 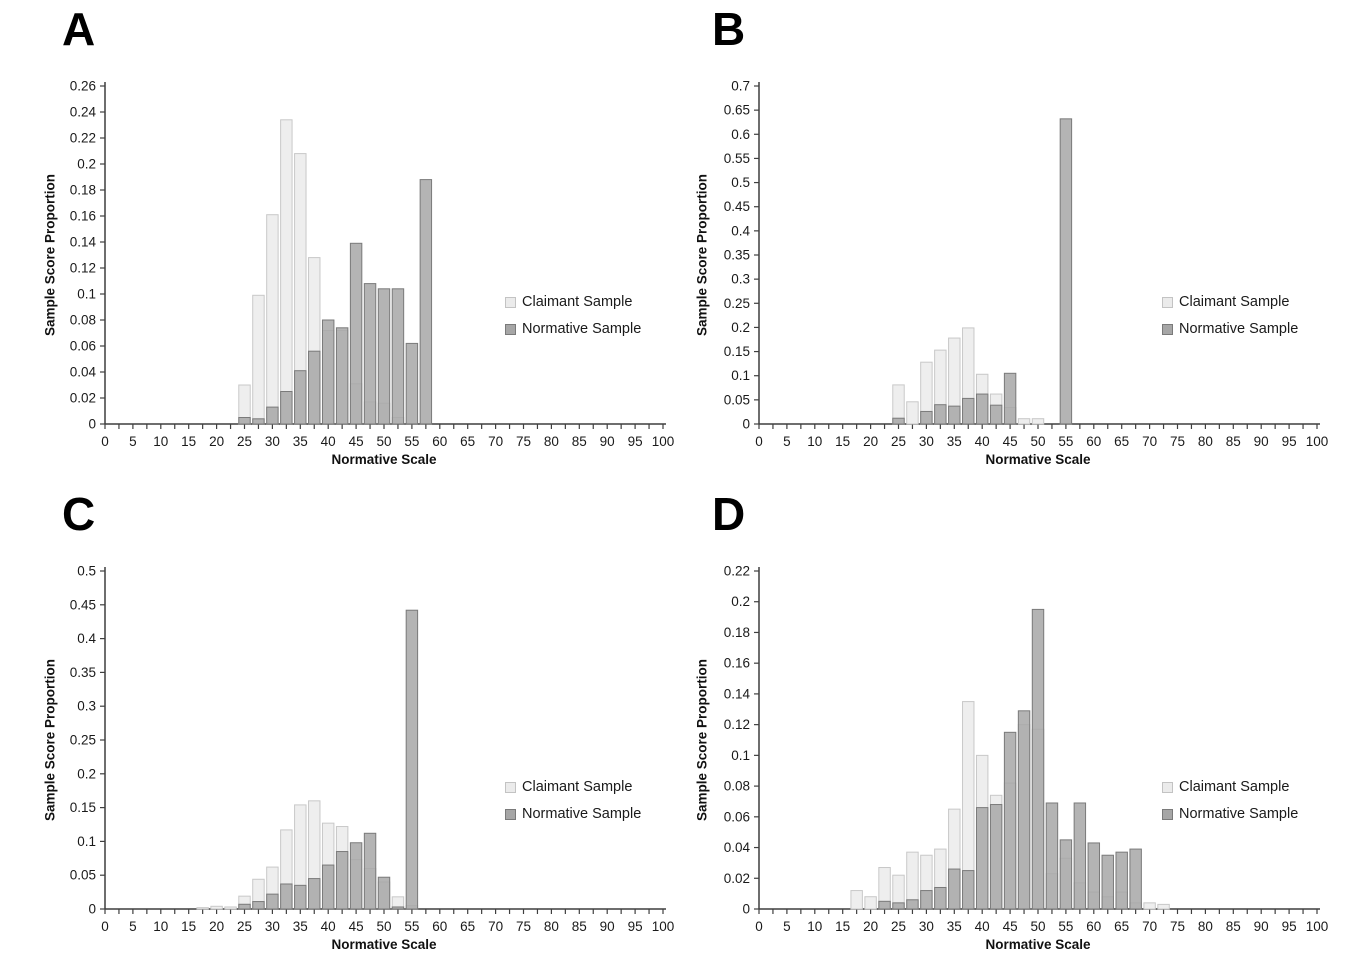 I want to click on claimant-legend-label: Claimant Sample, so click(x=1234, y=787).